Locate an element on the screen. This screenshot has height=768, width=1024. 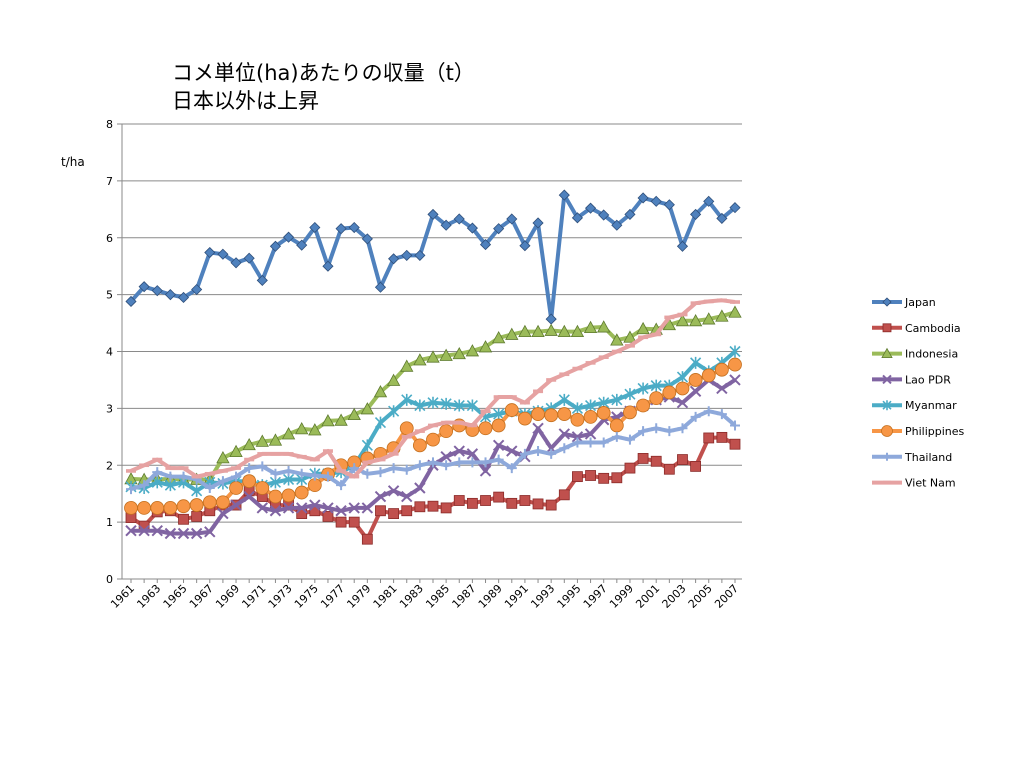
x-tick-label: 2007 is located at coordinates (726, 596).